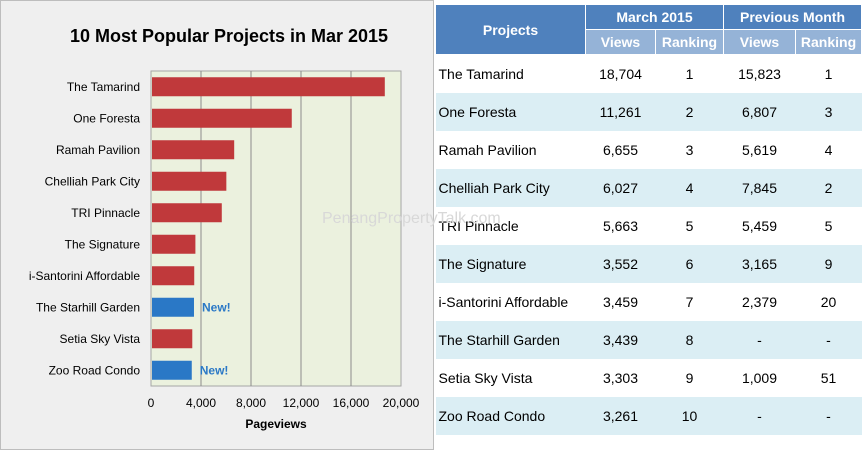 The image size is (864, 451). What do you see at coordinates (759, 226) in the screenshot?
I see `prev-views-cell: 5,459` at bounding box center [759, 226].